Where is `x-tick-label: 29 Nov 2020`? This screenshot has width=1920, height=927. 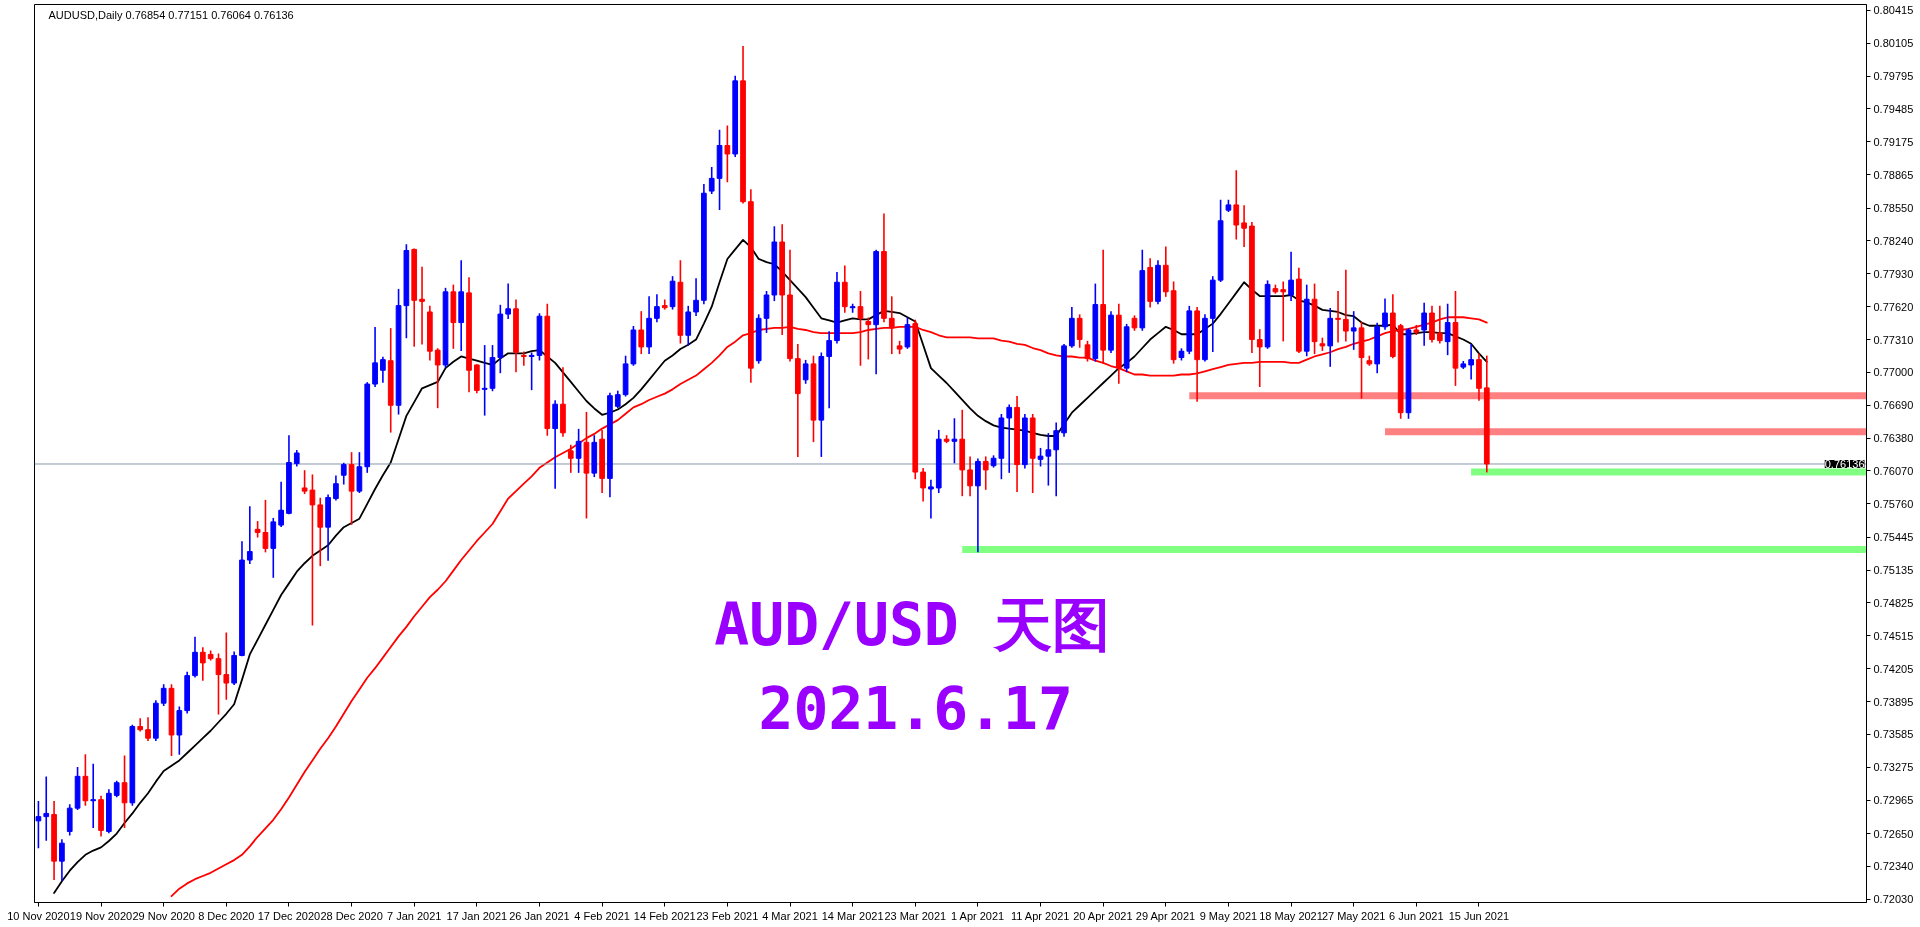 x-tick-label: 29 Nov 2020 is located at coordinates (163, 915).